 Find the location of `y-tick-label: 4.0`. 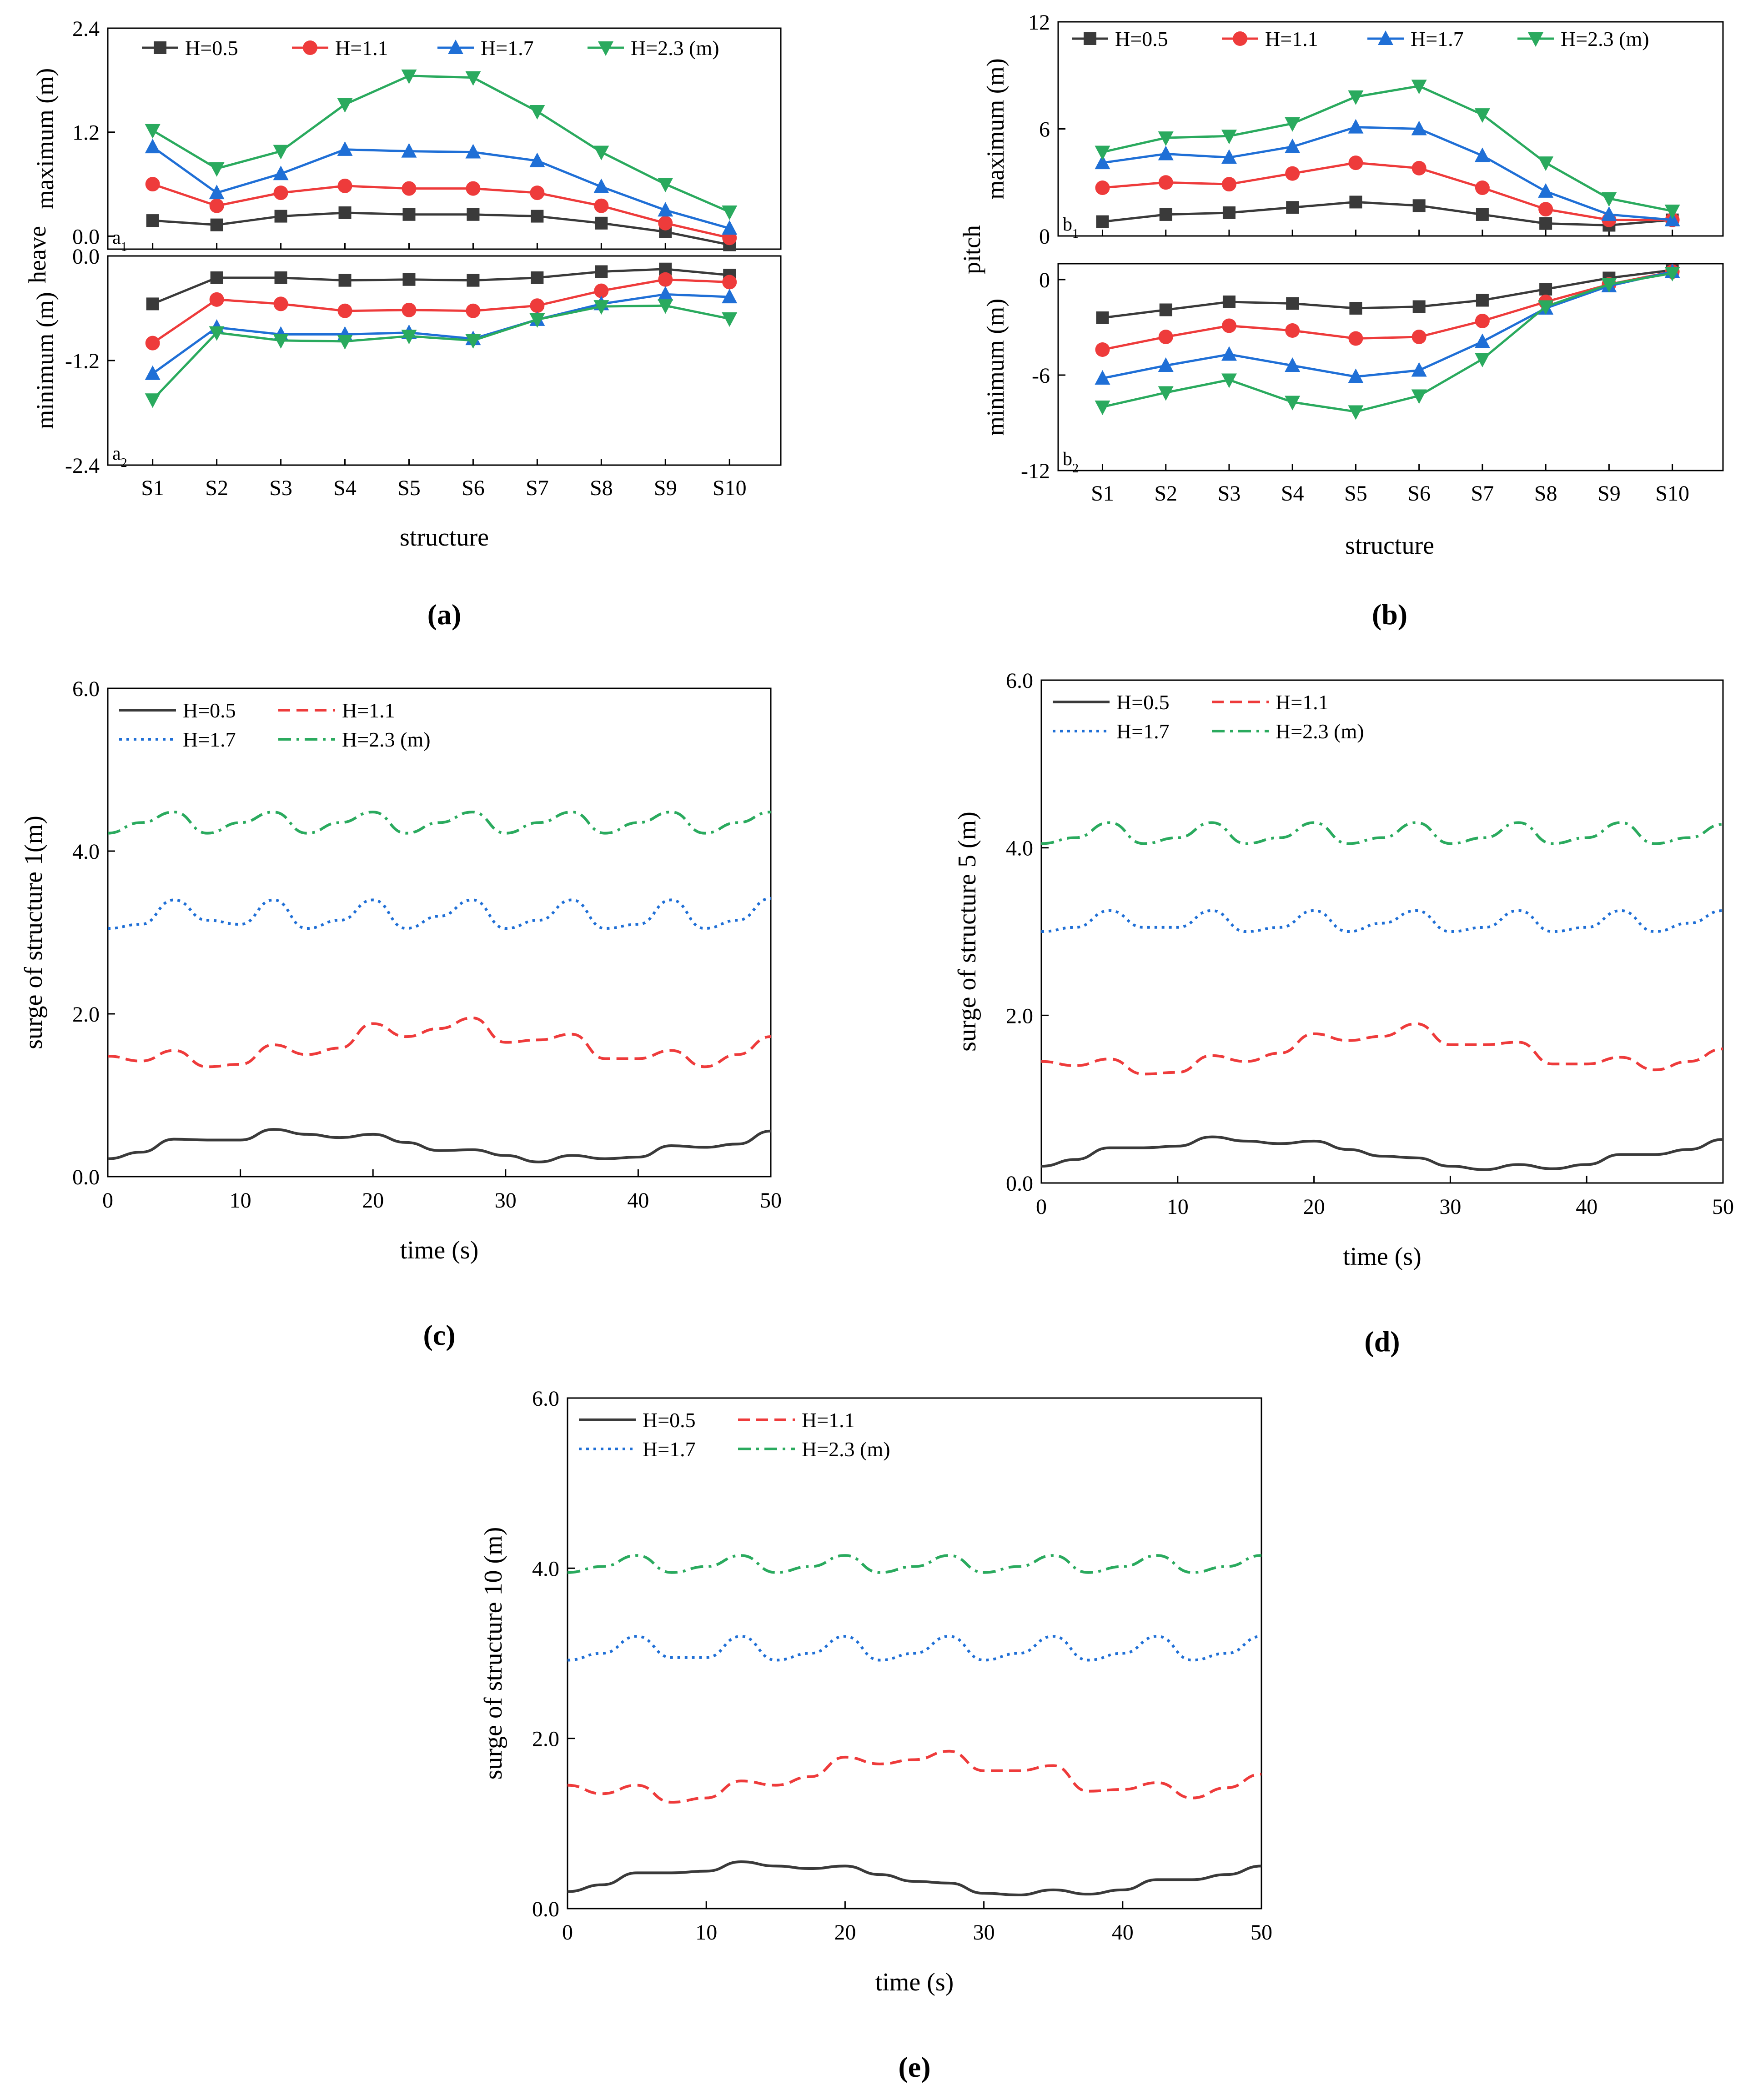

y-tick-label: 4.0 is located at coordinates (86, 852).